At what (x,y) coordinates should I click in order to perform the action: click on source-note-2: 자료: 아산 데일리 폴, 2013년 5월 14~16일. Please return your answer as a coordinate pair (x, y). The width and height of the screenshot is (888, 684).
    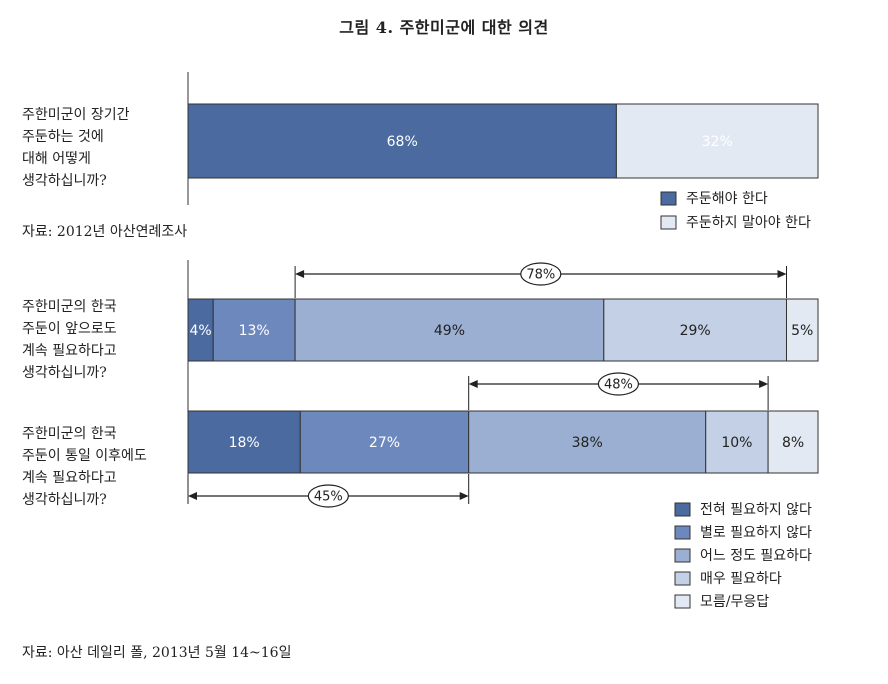
    Looking at the image, I should click on (157, 653).